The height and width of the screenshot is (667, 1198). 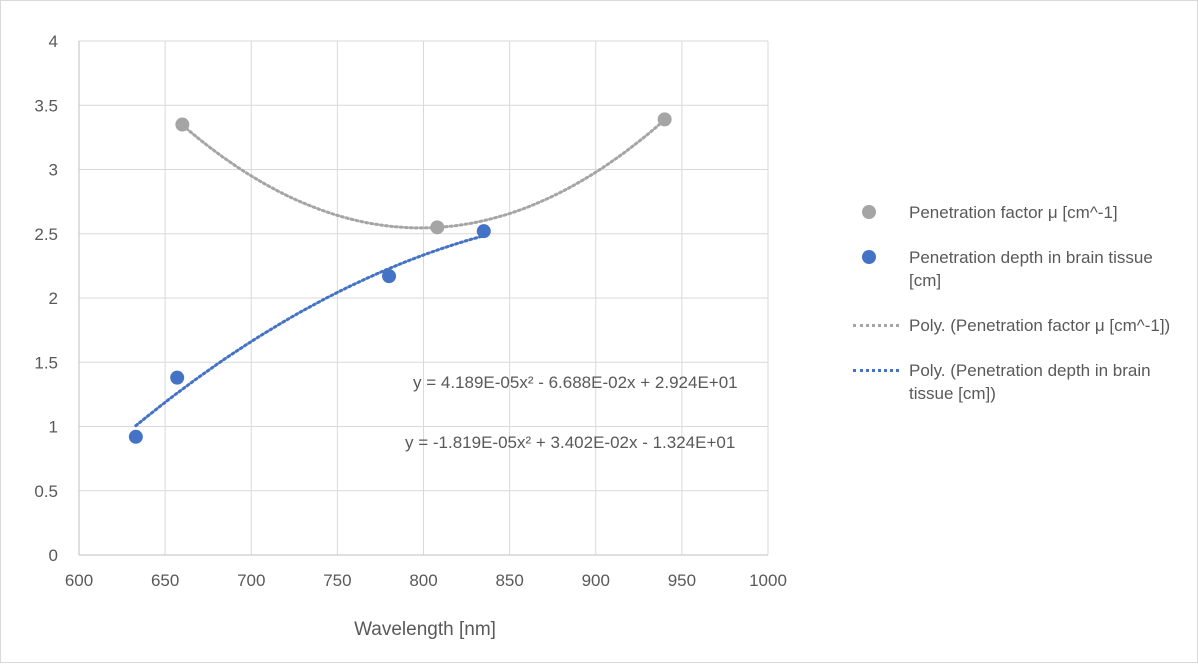 I want to click on blue-dotted-line-icon, so click(x=876, y=370).